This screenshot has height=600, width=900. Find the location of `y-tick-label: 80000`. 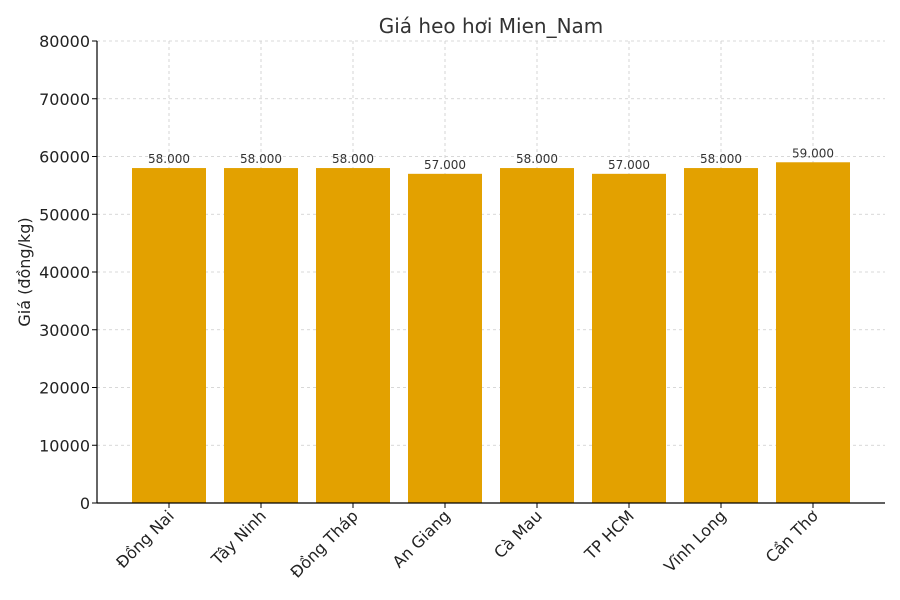

y-tick-label: 80000 is located at coordinates (64, 41).